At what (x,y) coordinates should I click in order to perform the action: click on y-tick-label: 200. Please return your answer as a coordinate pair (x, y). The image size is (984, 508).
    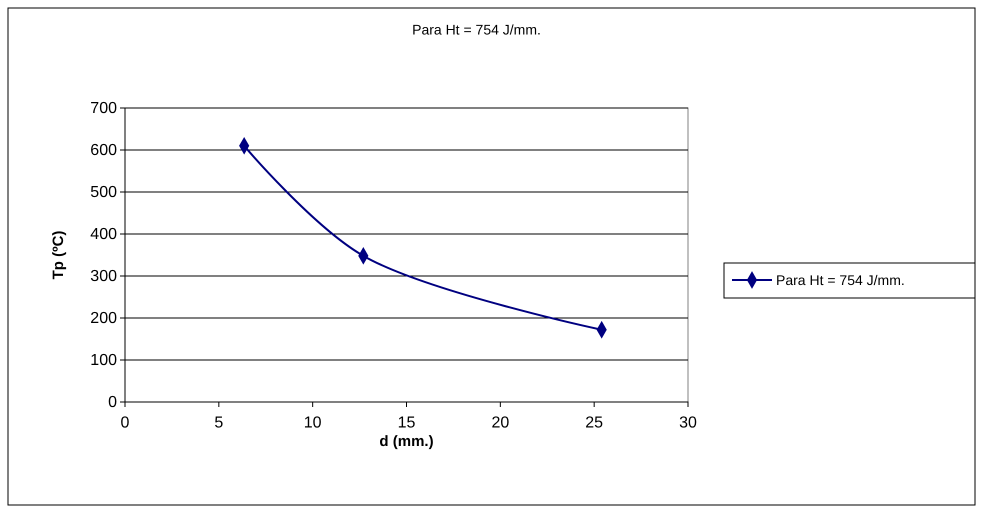
    Looking at the image, I should click on (104, 319).